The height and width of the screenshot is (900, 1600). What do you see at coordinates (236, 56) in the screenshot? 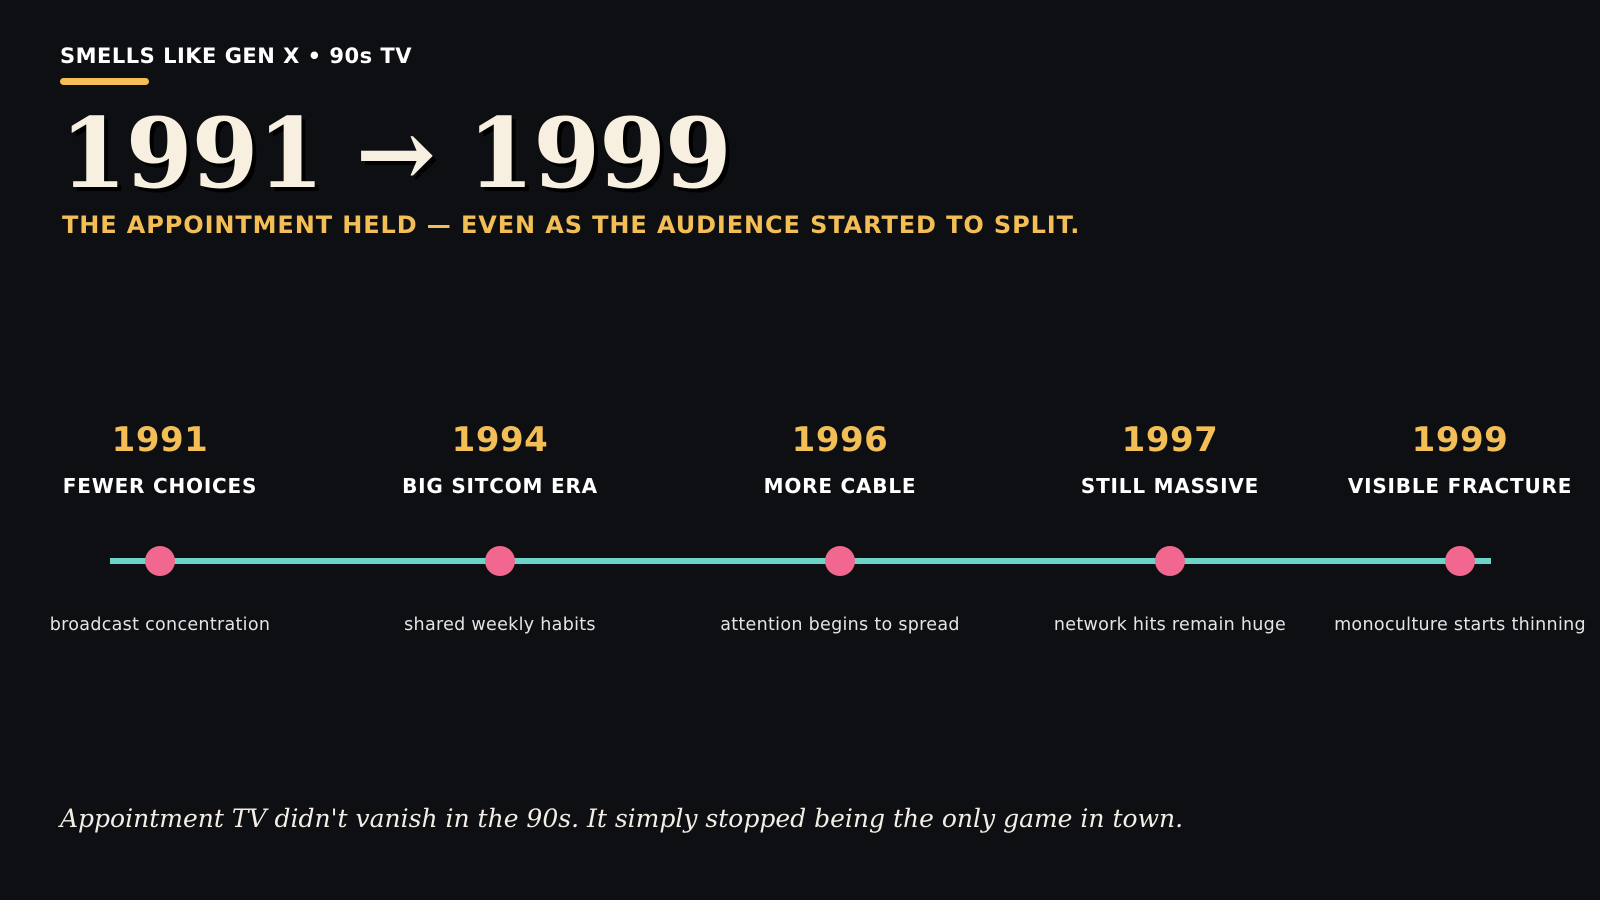
I see `kicker-text: SMELLS LIKE GEN X • 90s TV` at bounding box center [236, 56].